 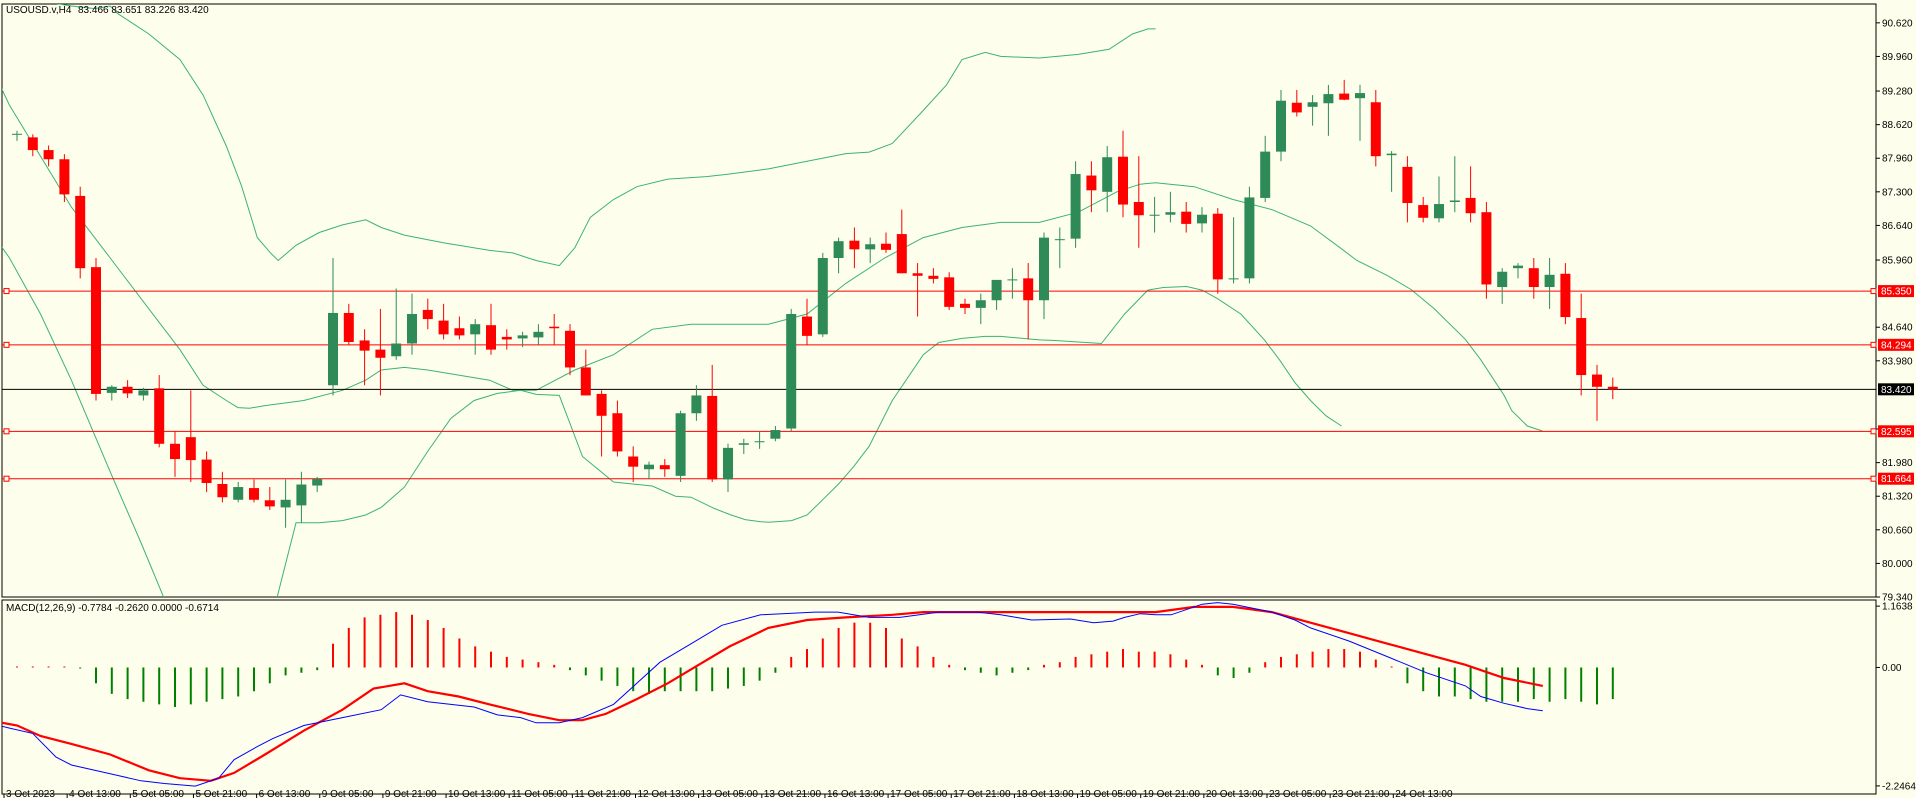 I want to click on price-tag-label: 82.595, so click(x=1896, y=432).